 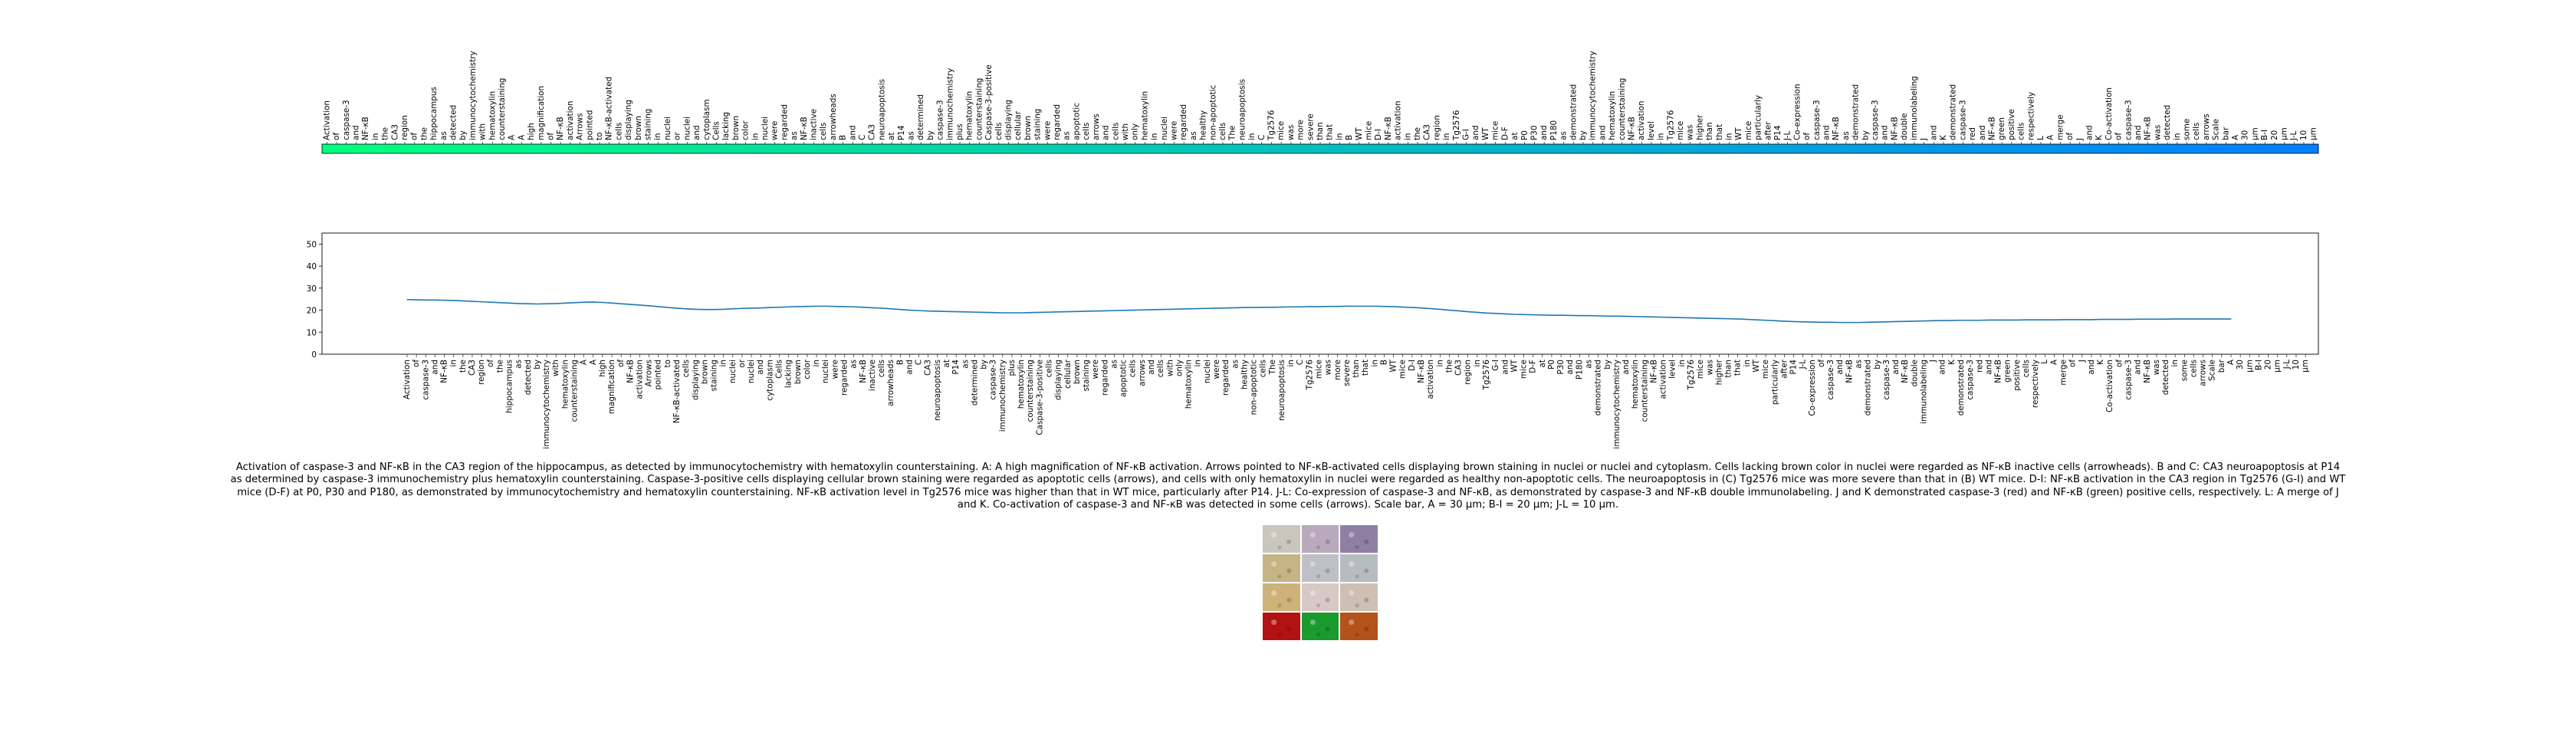 I want to click on x-tick-label: region, so click(x=1469, y=373).